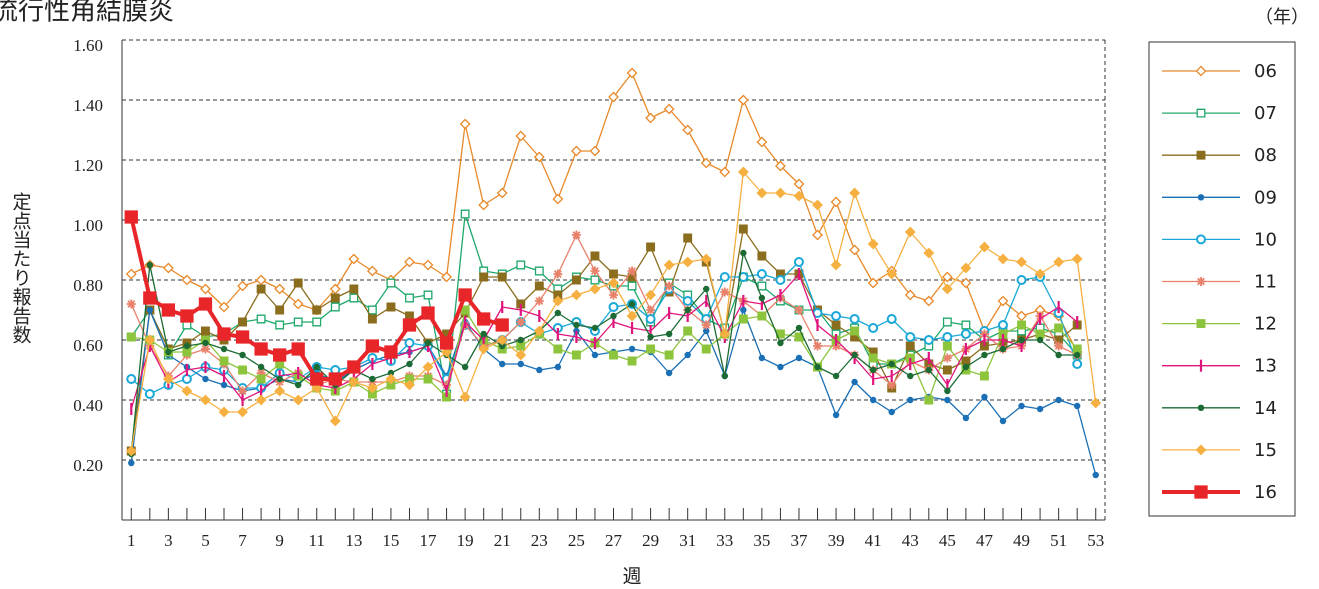 Image resolution: width=1319 pixels, height=589 pixels. I want to click on legend-label: 10, so click(1265, 239).